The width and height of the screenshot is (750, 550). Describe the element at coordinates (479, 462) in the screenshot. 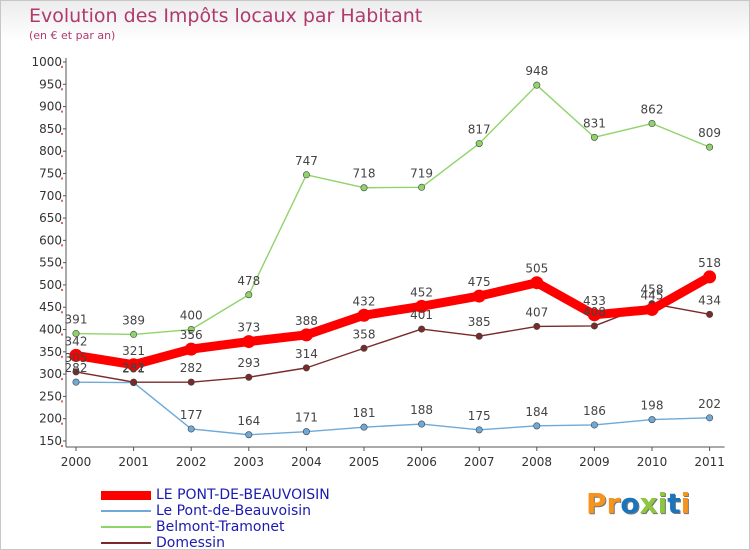

I see `x-tick-label: 2007` at that location.